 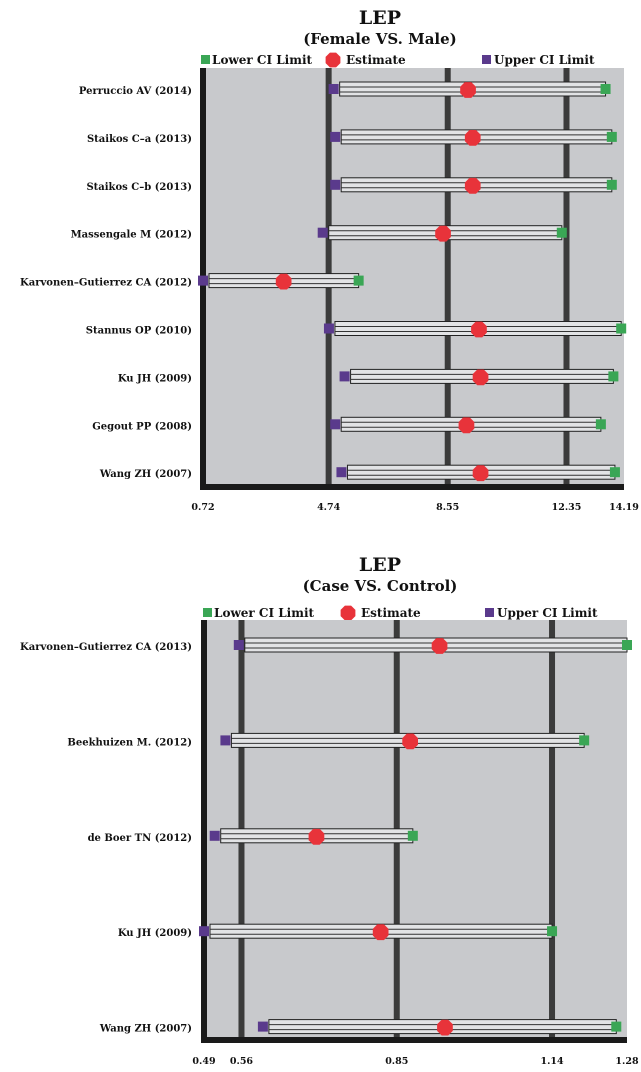 What do you see at coordinates (567, 507) in the screenshot?
I see `x-tick-label: 12.35` at bounding box center [567, 507].